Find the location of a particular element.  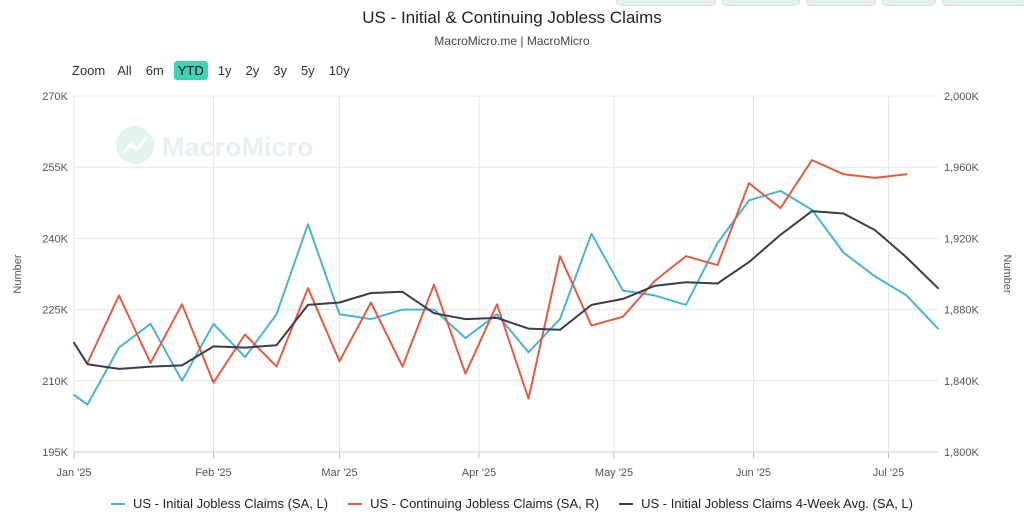

x-tick-label: Mar '25 is located at coordinates (339, 473).